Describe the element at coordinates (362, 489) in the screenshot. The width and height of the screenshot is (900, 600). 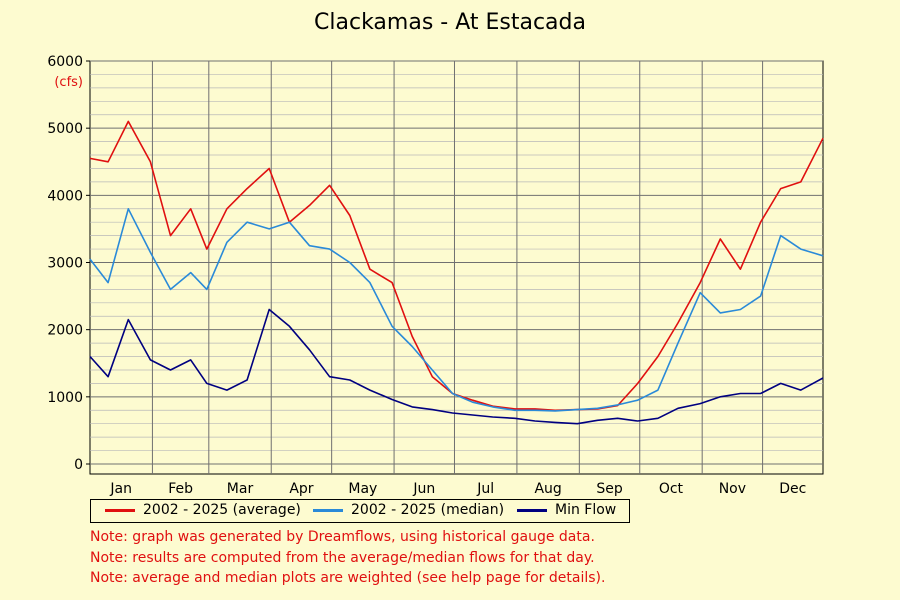
I see `x-tick-label: May` at that location.